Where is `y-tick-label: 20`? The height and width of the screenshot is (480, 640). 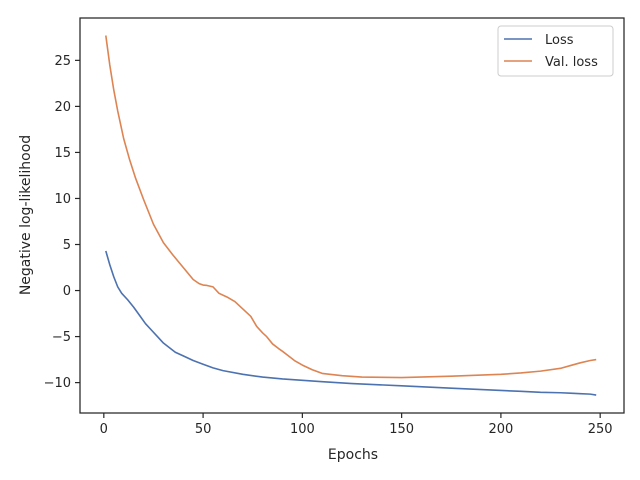
y-tick-label: 20 is located at coordinates (62, 107).